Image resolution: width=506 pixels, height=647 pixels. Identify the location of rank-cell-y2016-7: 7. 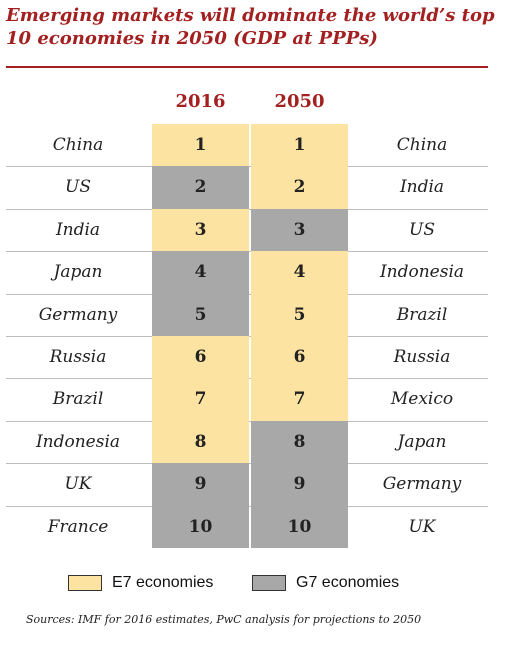
(200, 399).